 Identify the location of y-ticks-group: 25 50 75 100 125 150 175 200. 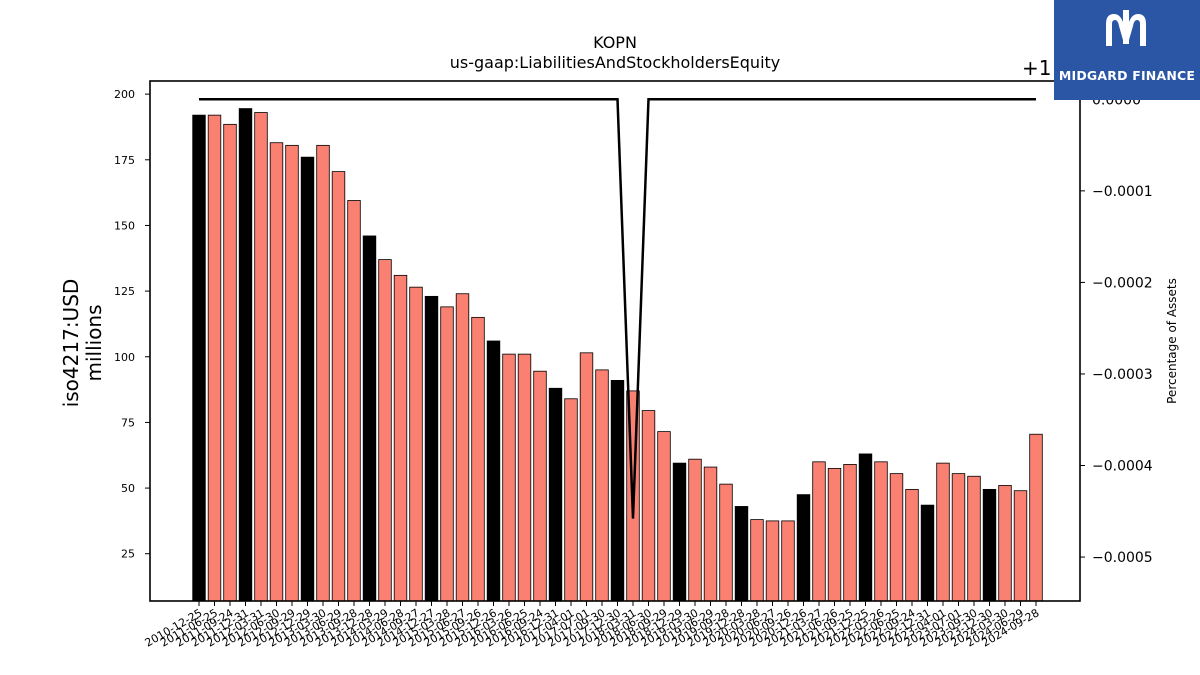
(132, 324).